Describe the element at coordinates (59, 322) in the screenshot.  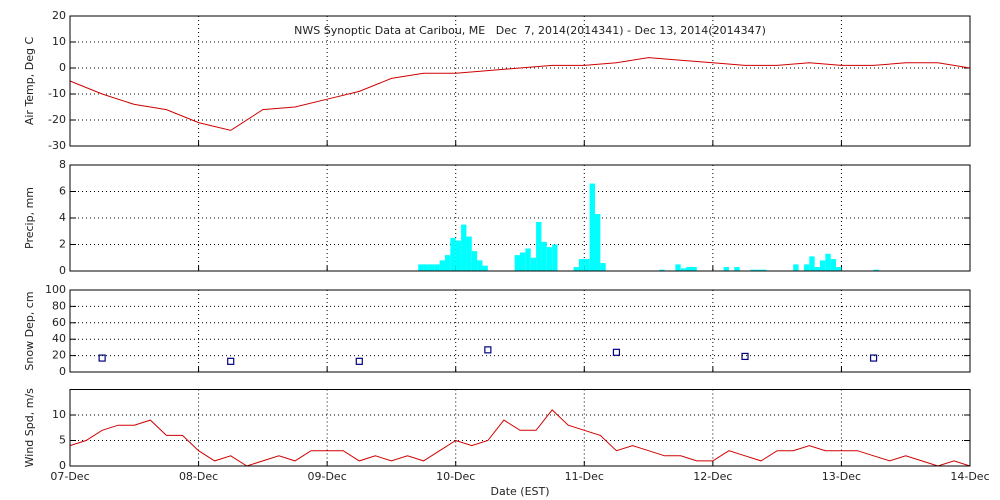
I see `y-tick-label: 60` at that location.